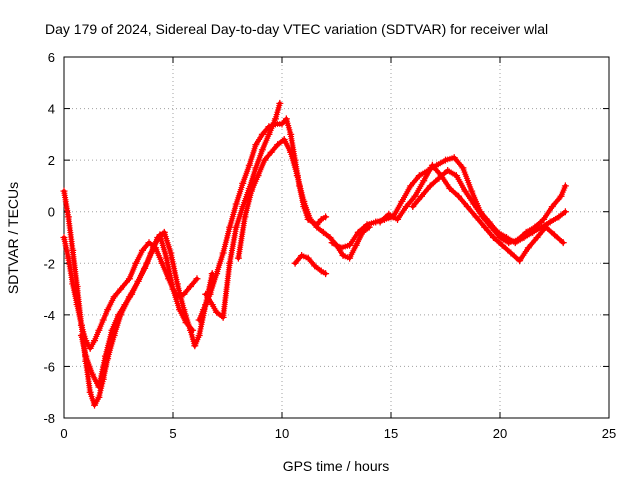  I want to click on series-trace, so click(147, 310).